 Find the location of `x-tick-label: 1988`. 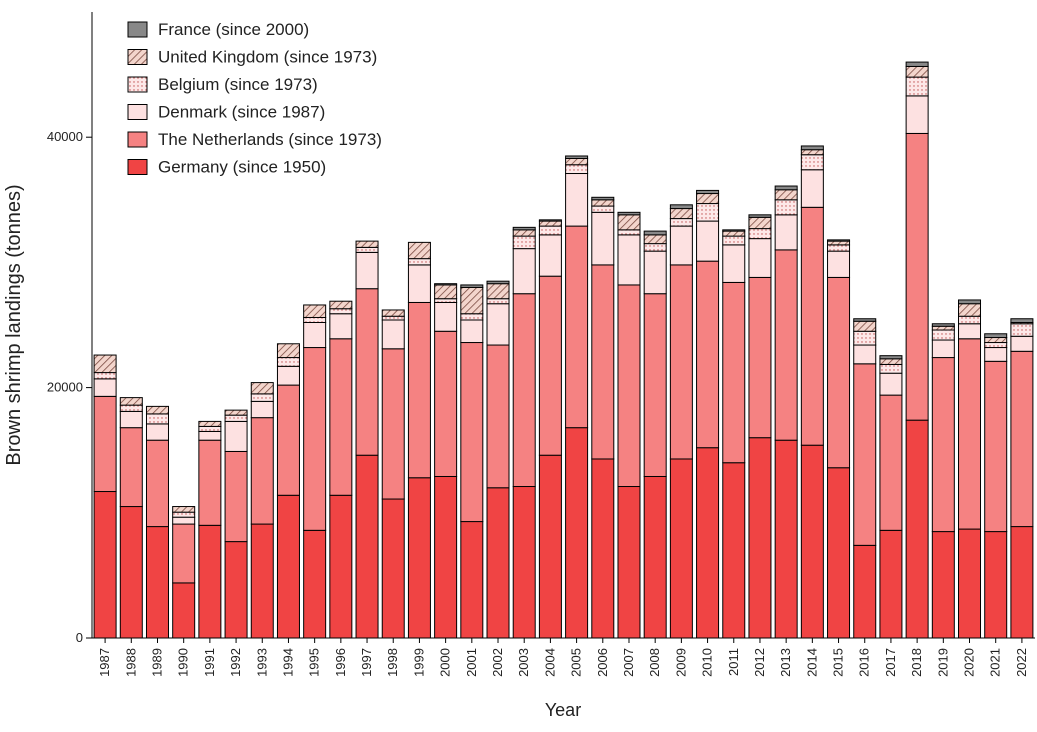

x-tick-label: 1988 is located at coordinates (130, 662).